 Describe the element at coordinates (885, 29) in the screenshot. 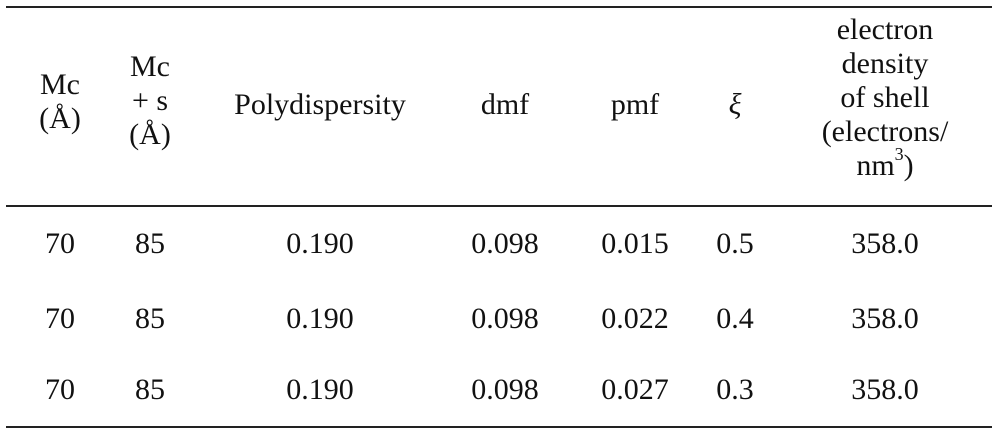

I see `header-ed-line1: electron` at that location.